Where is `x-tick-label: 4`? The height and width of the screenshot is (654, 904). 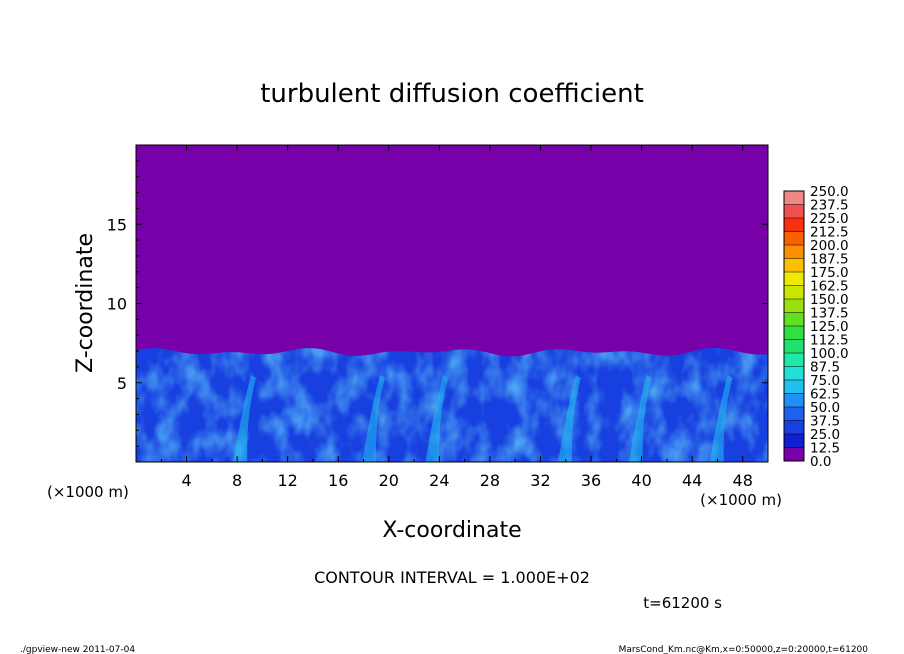 x-tick-label: 4 is located at coordinates (186, 480).